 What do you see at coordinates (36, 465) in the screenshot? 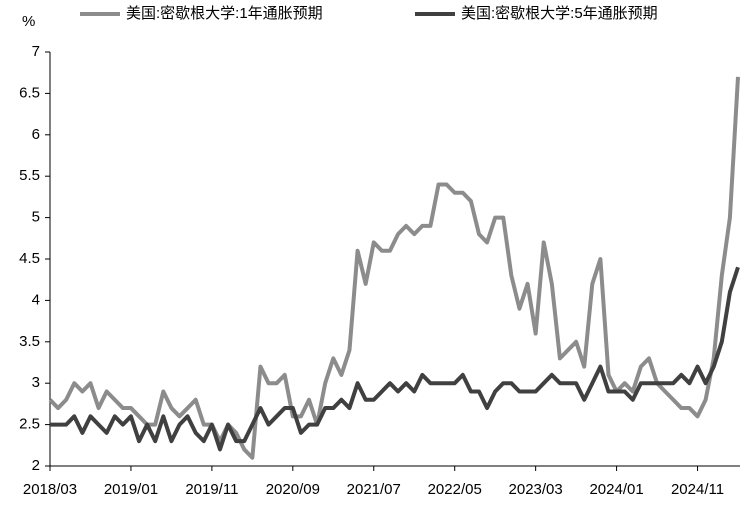
I see `y-tick-label: 2` at bounding box center [36, 465].